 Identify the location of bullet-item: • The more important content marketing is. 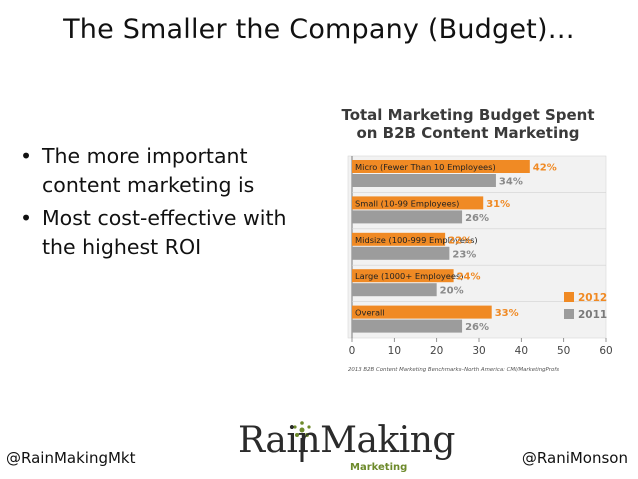
(170, 171).